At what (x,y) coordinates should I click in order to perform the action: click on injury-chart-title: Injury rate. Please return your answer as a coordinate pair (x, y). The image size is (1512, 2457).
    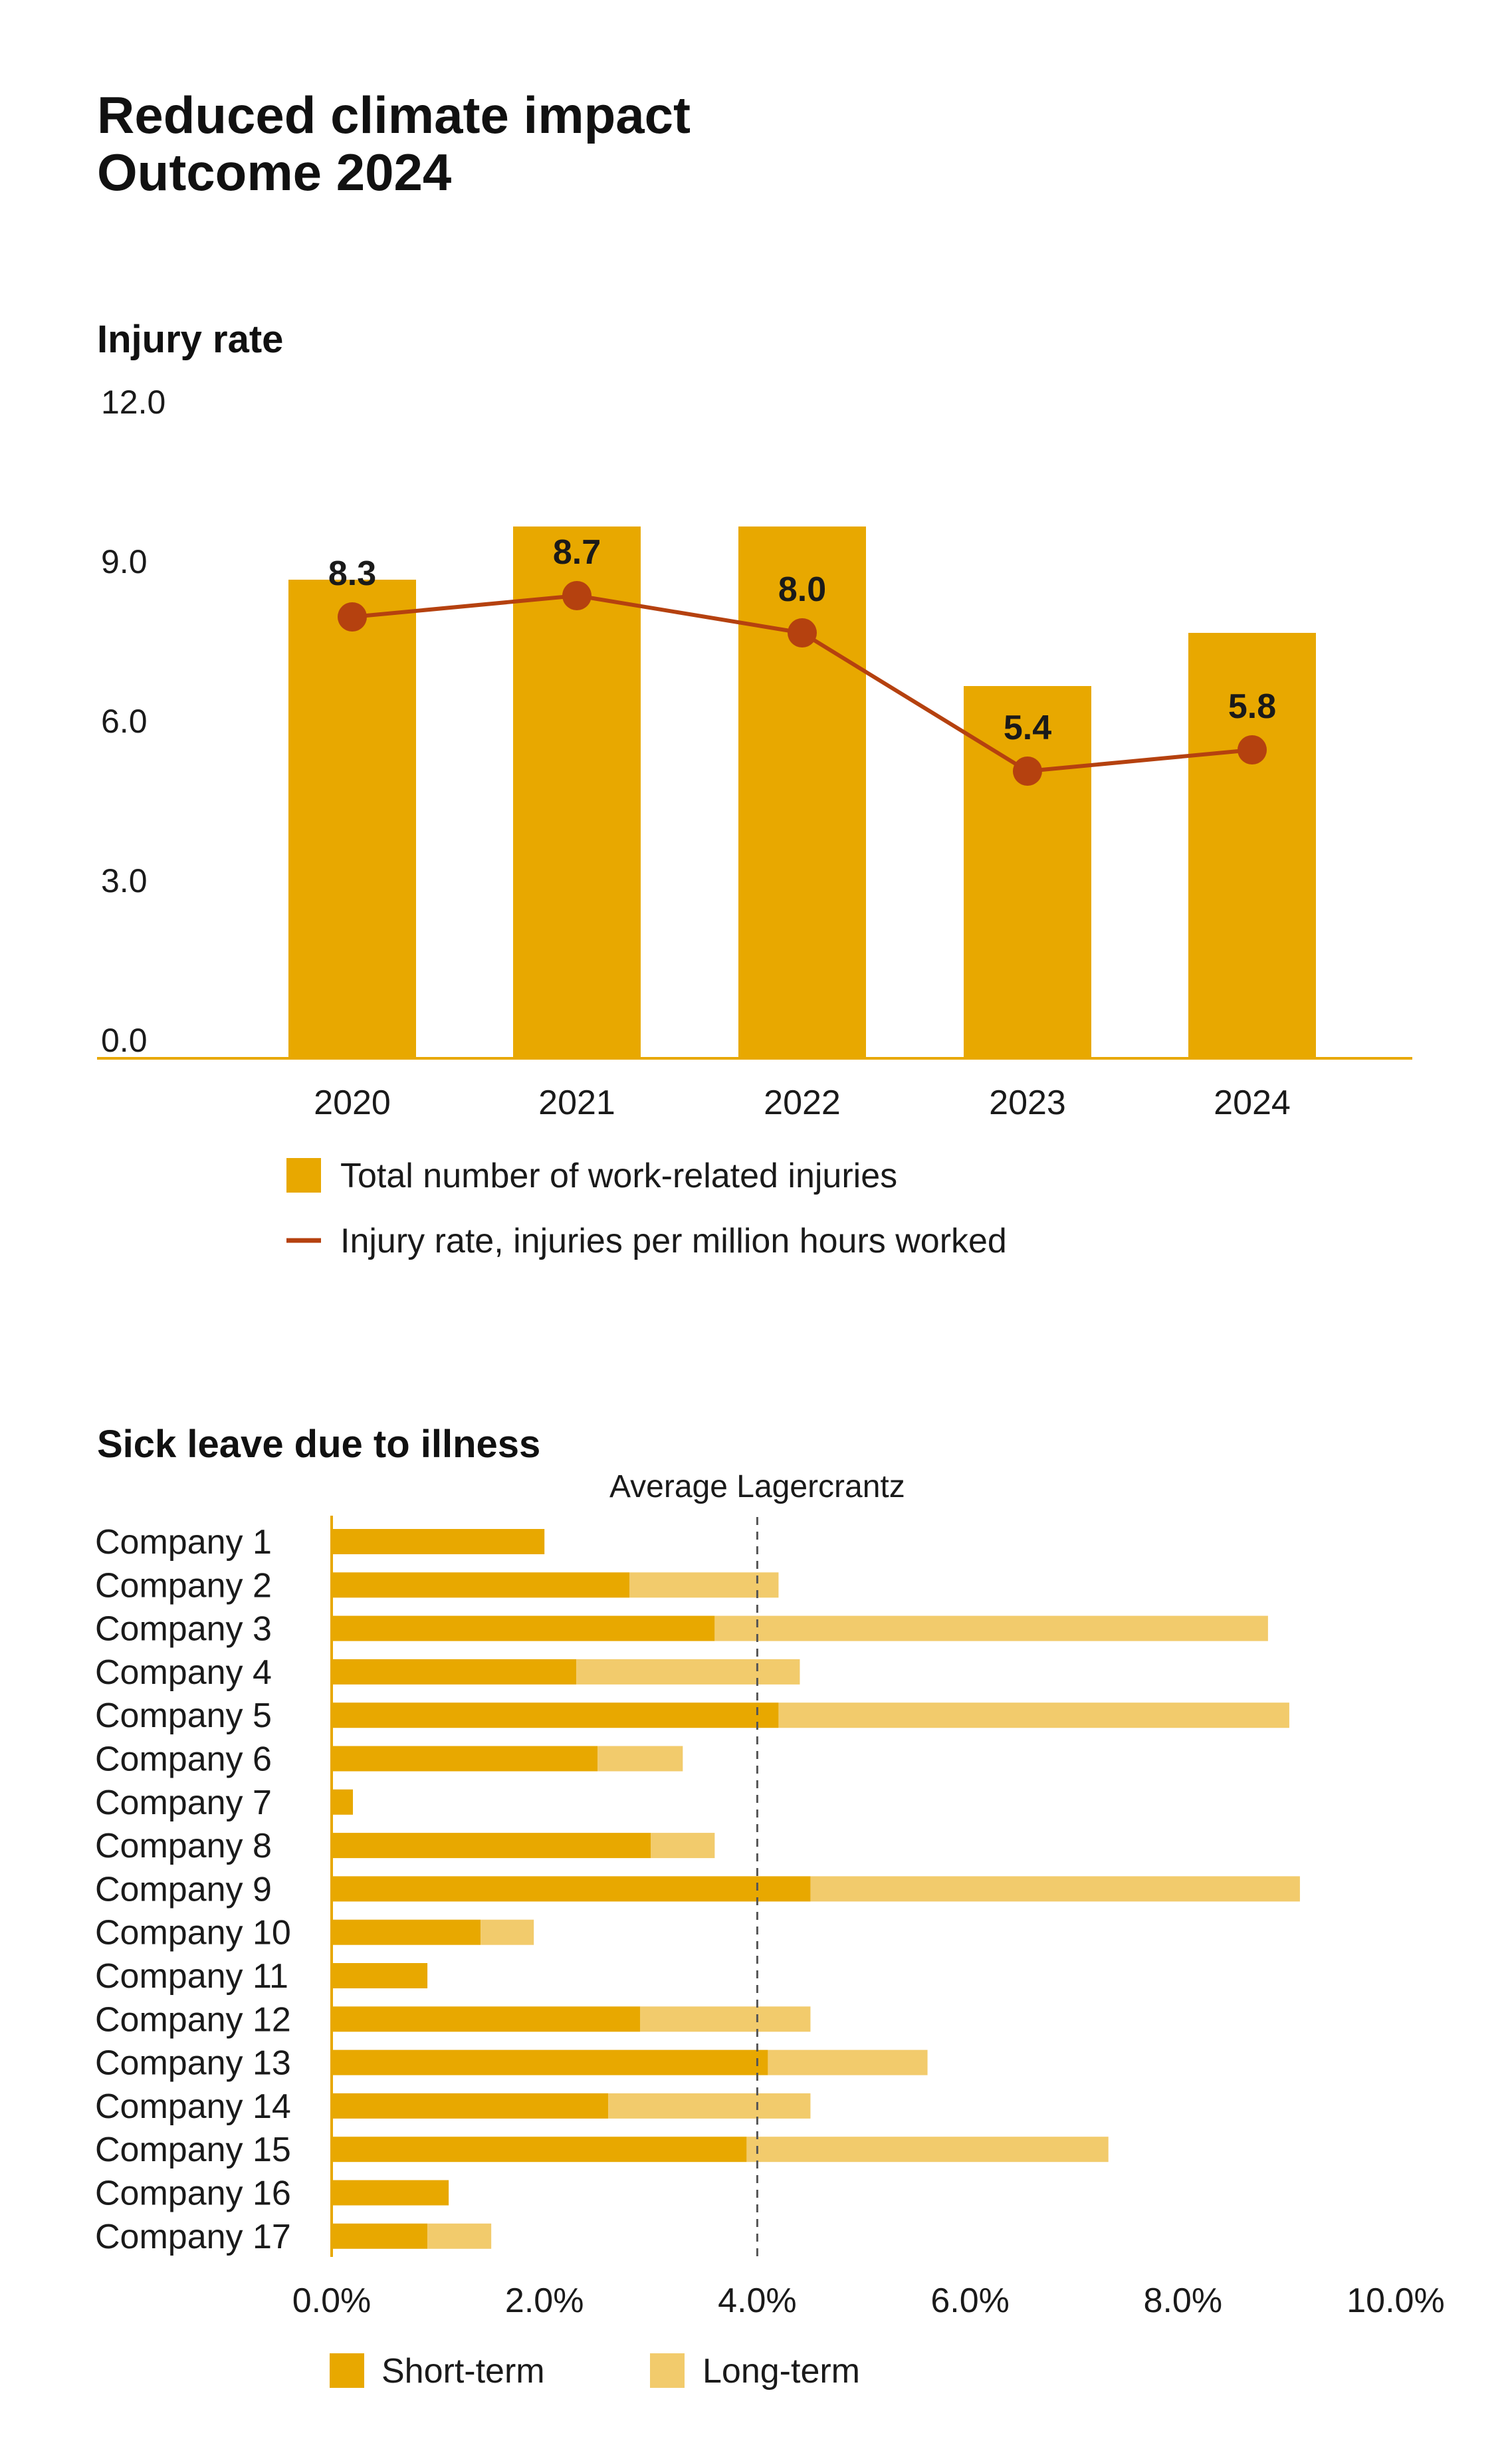
    Looking at the image, I should click on (190, 339).